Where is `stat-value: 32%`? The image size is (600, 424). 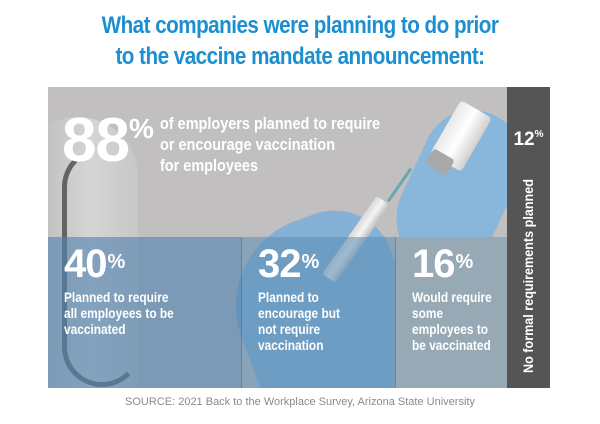 stat-value: 32% is located at coordinates (288, 264).